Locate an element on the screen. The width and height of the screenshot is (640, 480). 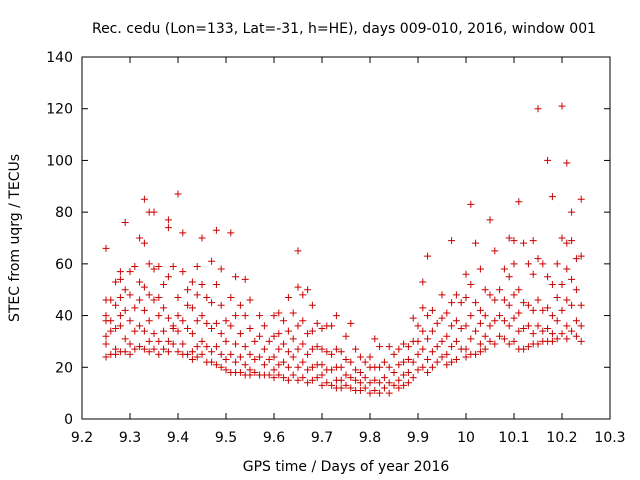
y-tick-label: 40 is located at coordinates (64, 317).